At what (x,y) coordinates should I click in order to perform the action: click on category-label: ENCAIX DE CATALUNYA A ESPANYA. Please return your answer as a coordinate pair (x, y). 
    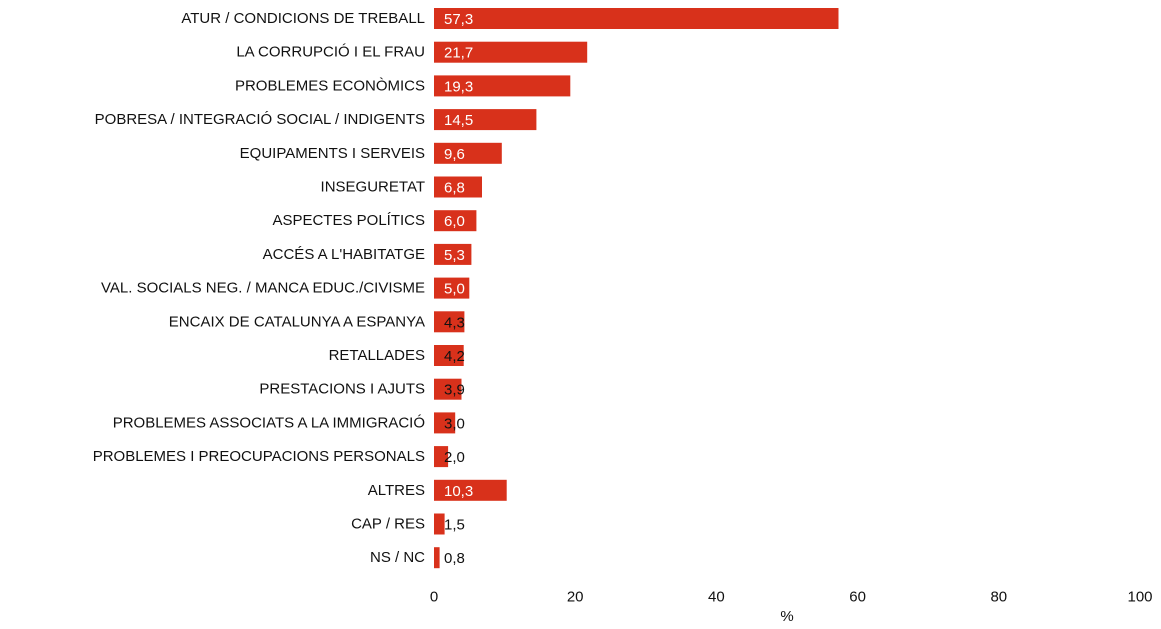
    Looking at the image, I should click on (297, 321).